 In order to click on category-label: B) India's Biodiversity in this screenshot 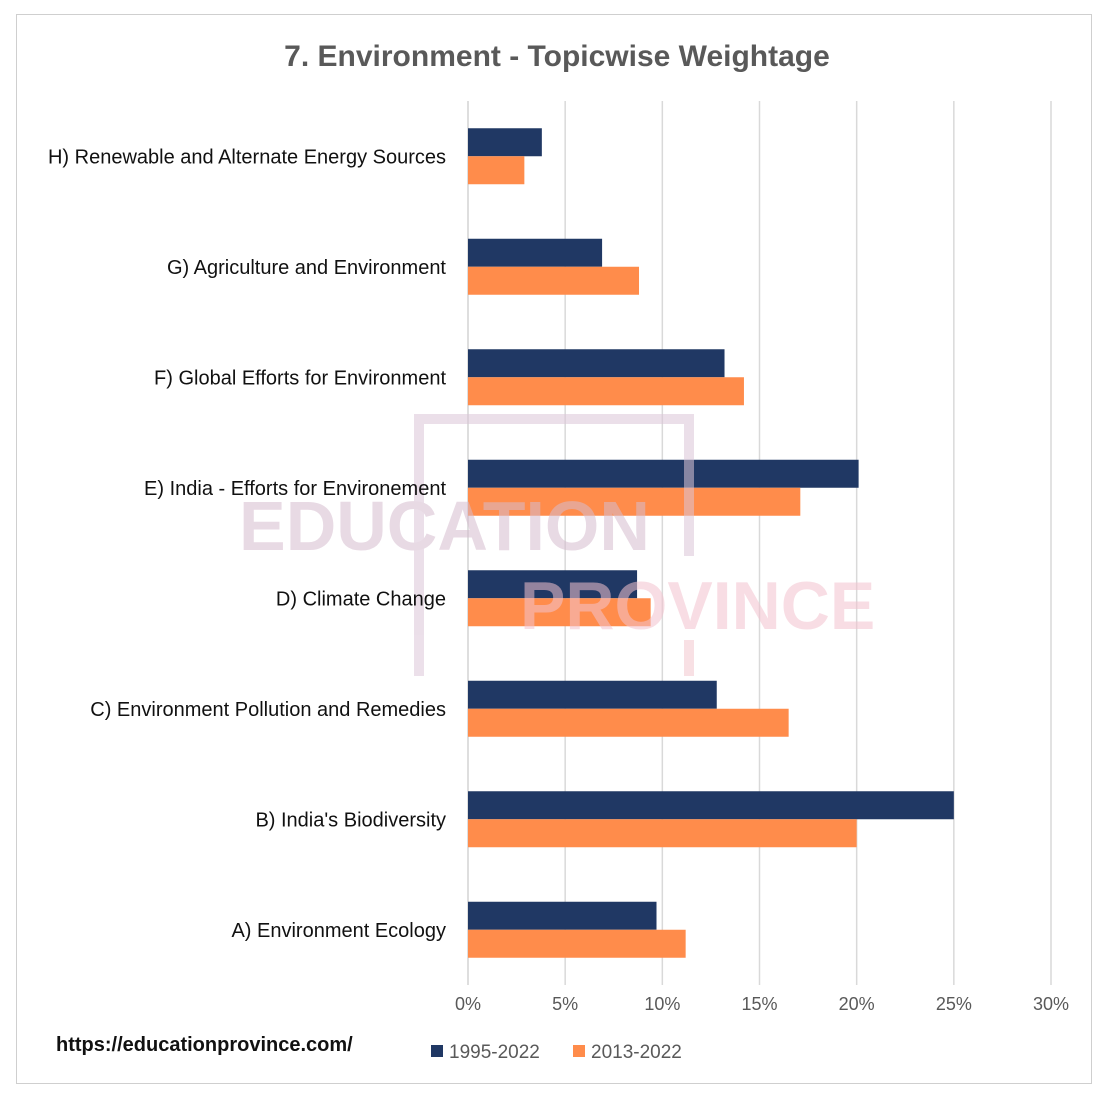, I will do `click(350, 820)`.